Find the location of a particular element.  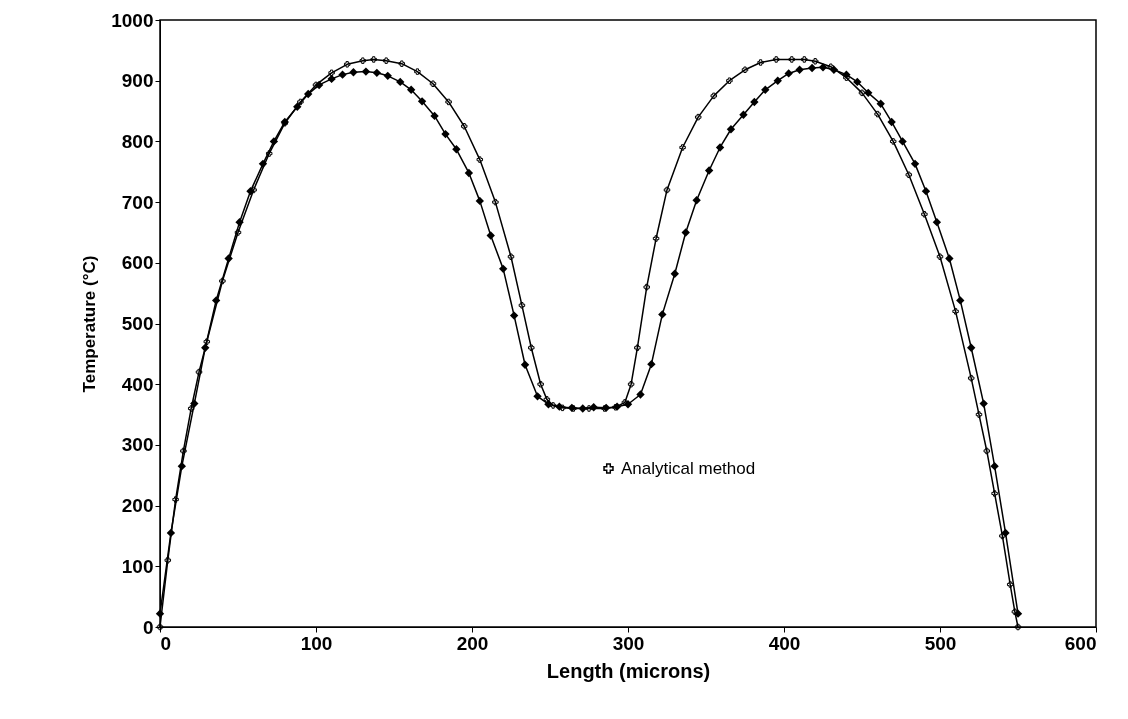

x-tick-label: 600 is located at coordinates (1080, 643).